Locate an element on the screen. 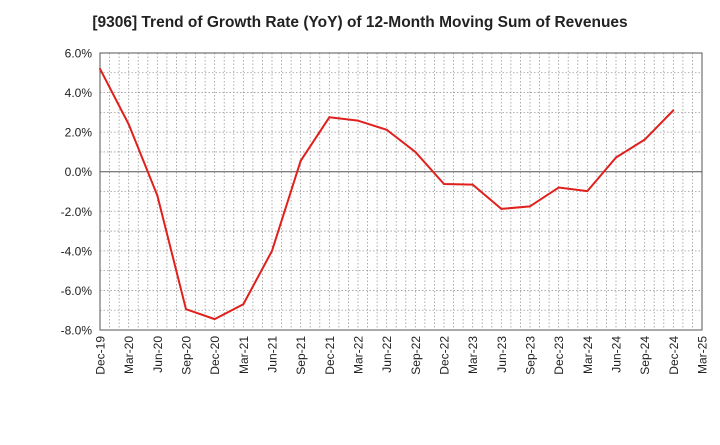  x-tick-label: Dec-22 is located at coordinates (445, 355).